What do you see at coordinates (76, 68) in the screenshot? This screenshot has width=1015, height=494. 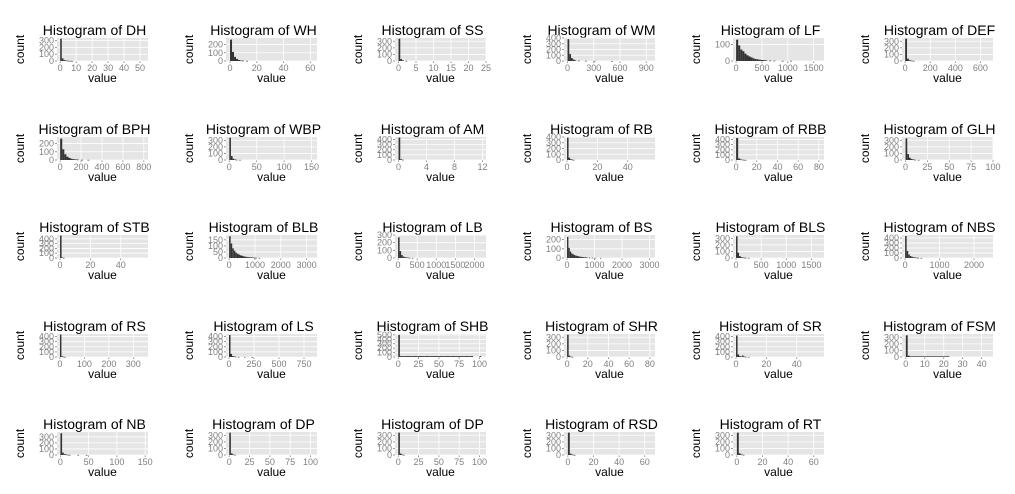 I see `x-tick-label: 10` at bounding box center [76, 68].